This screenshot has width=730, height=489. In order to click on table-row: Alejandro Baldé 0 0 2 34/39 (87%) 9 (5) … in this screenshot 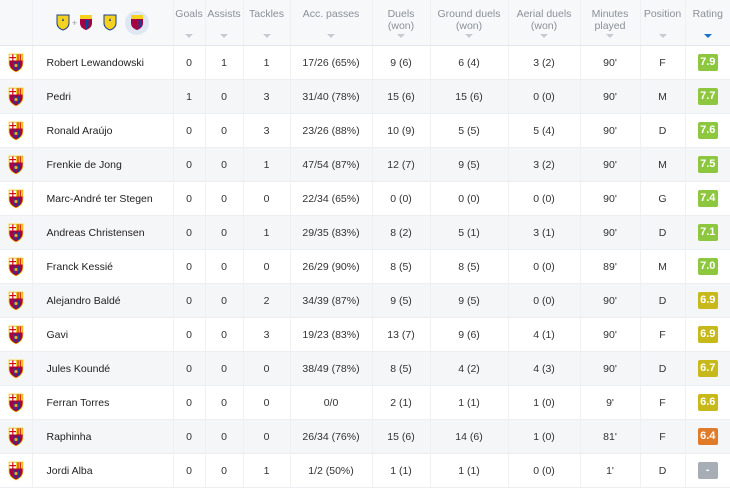, I will do `click(365, 300)`.